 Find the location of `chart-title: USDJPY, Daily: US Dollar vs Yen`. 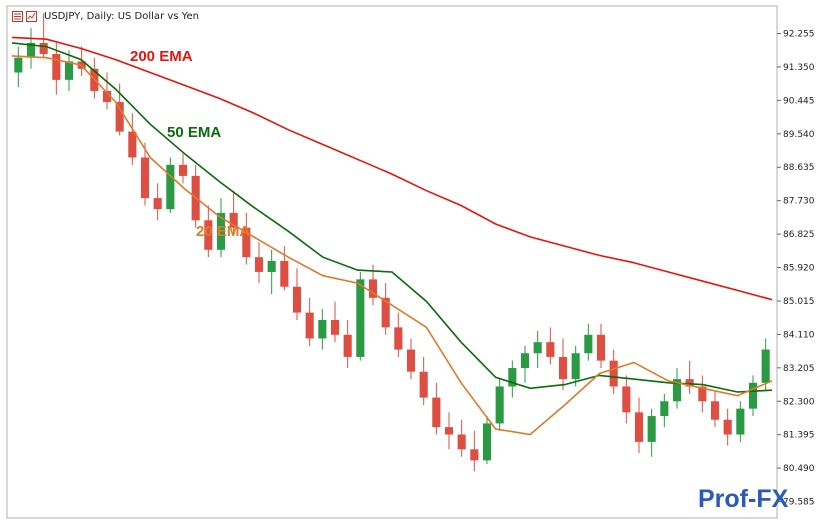

chart-title: USDJPY, Daily: US Dollar vs Yen is located at coordinates (121, 16).